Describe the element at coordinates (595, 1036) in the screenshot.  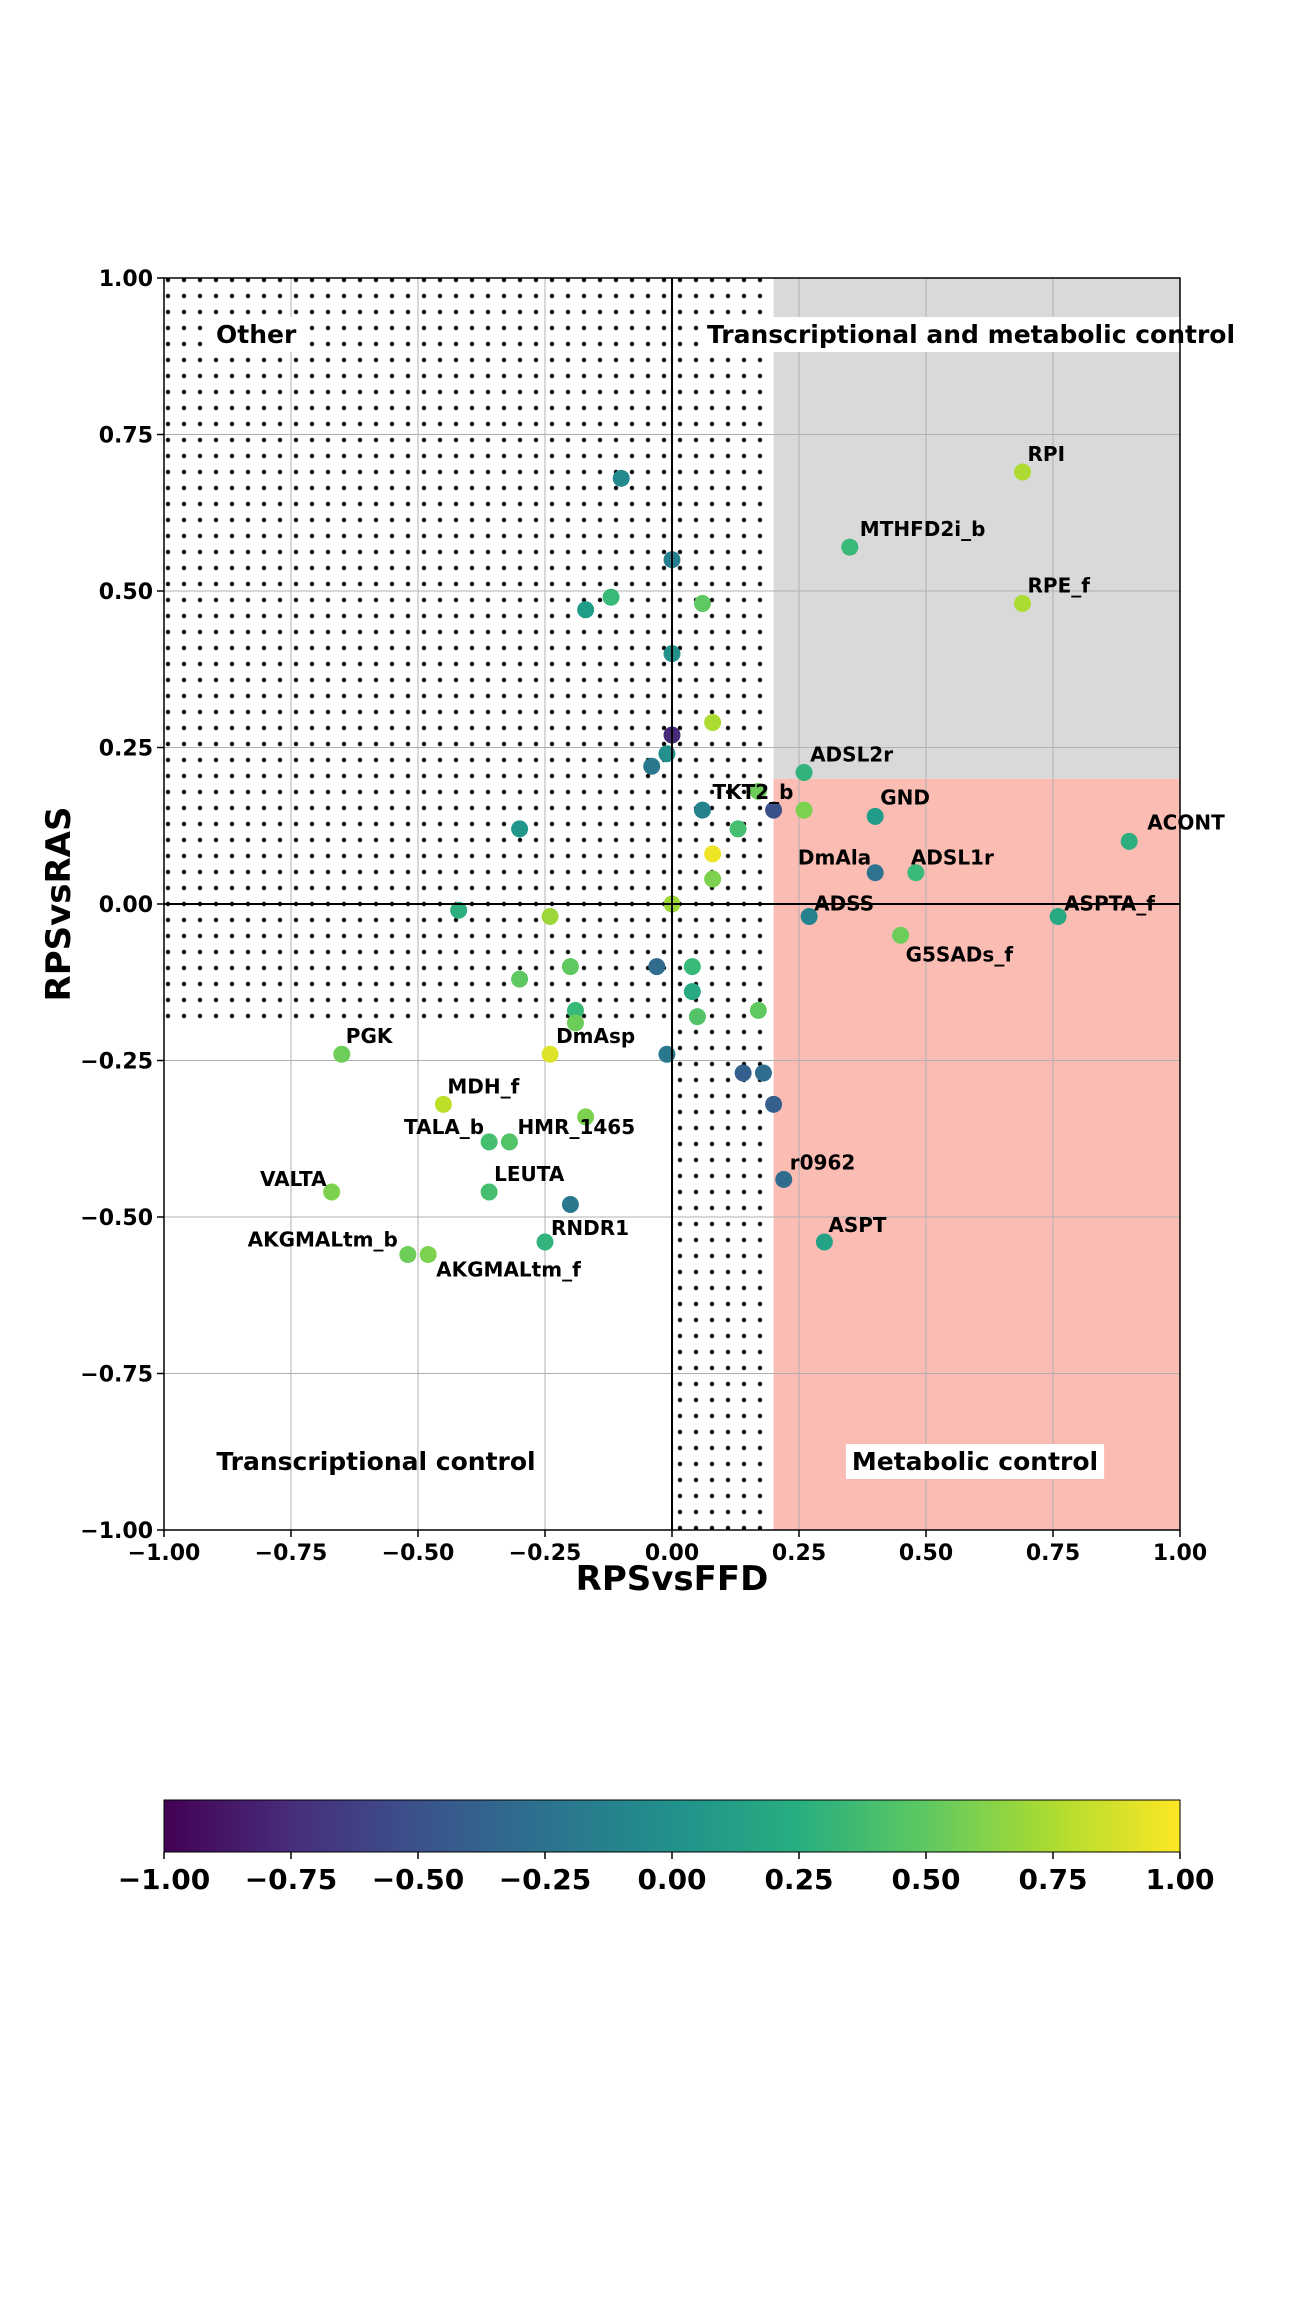
I see `point-label: DmAsp` at that location.